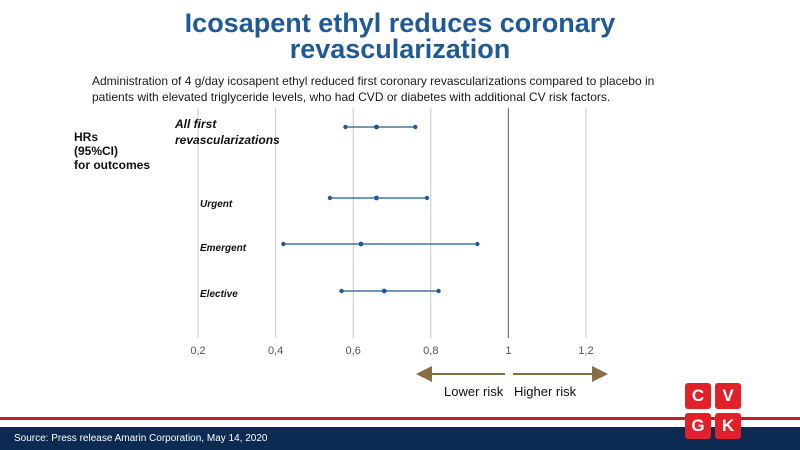 The height and width of the screenshot is (450, 800). What do you see at coordinates (474, 391) in the screenshot?
I see `lower-risk-label: Lower risk` at bounding box center [474, 391].